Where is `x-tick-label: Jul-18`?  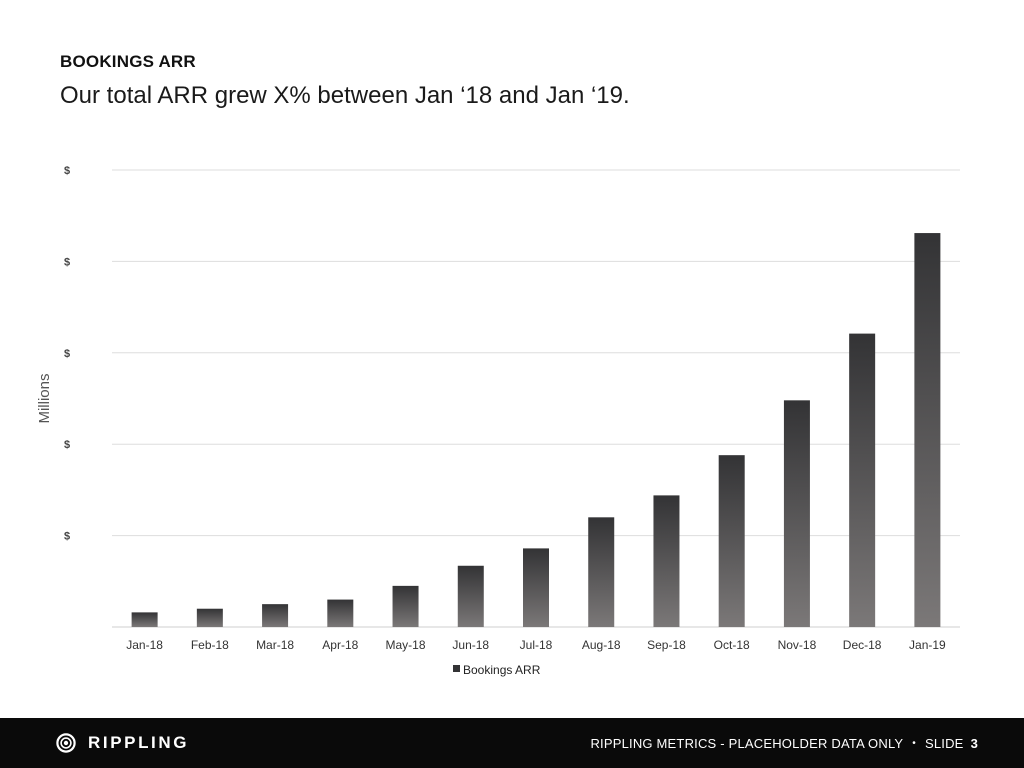 x-tick-label: Jul-18 is located at coordinates (536, 645).